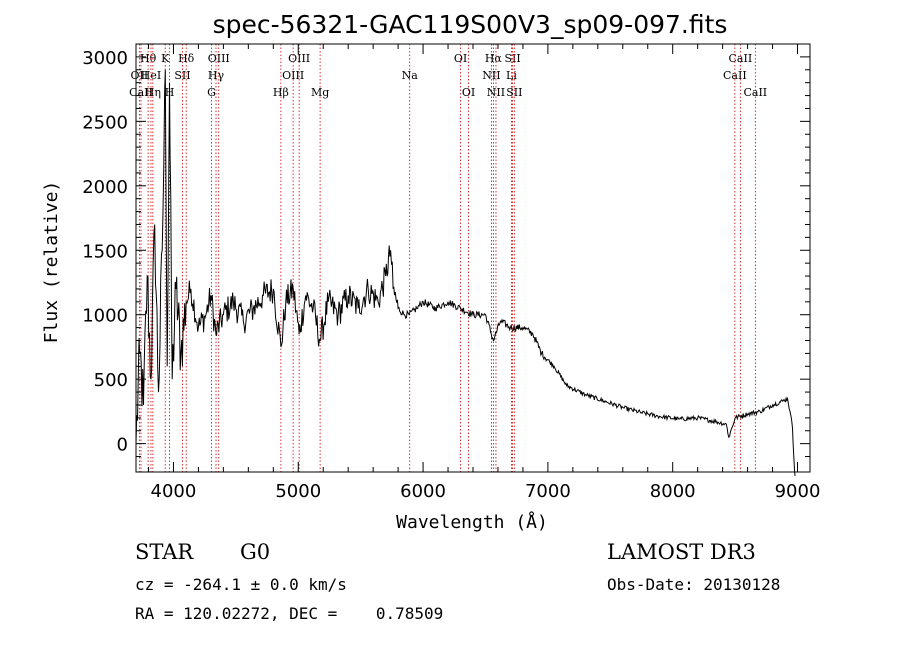  I want to click on marker-label-16: Na, so click(410, 75).